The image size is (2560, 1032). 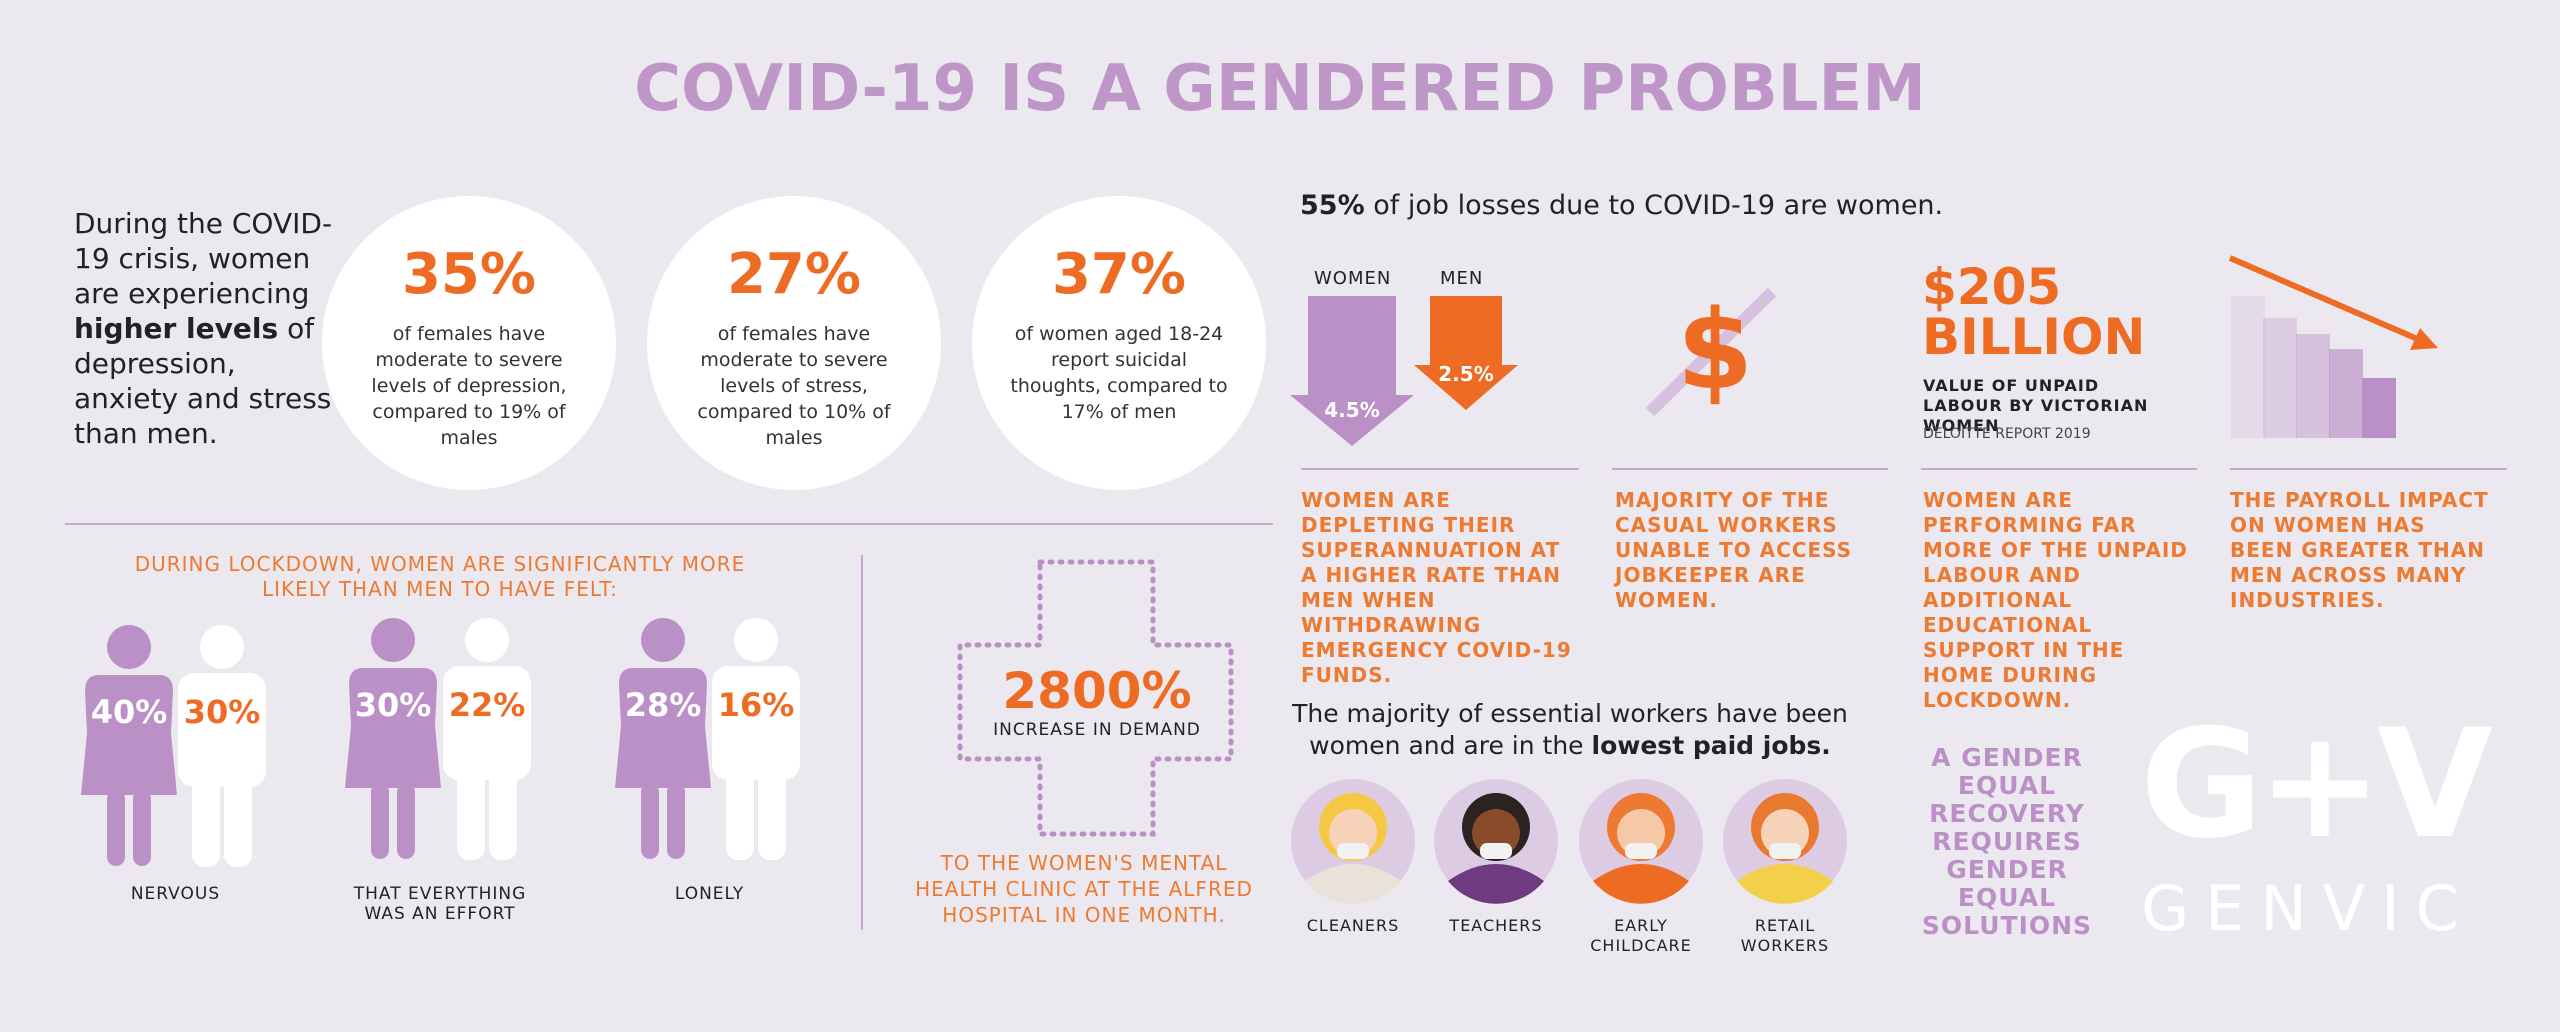 What do you see at coordinates (756, 705) in the screenshot?
I see `men-percent: 16%` at bounding box center [756, 705].